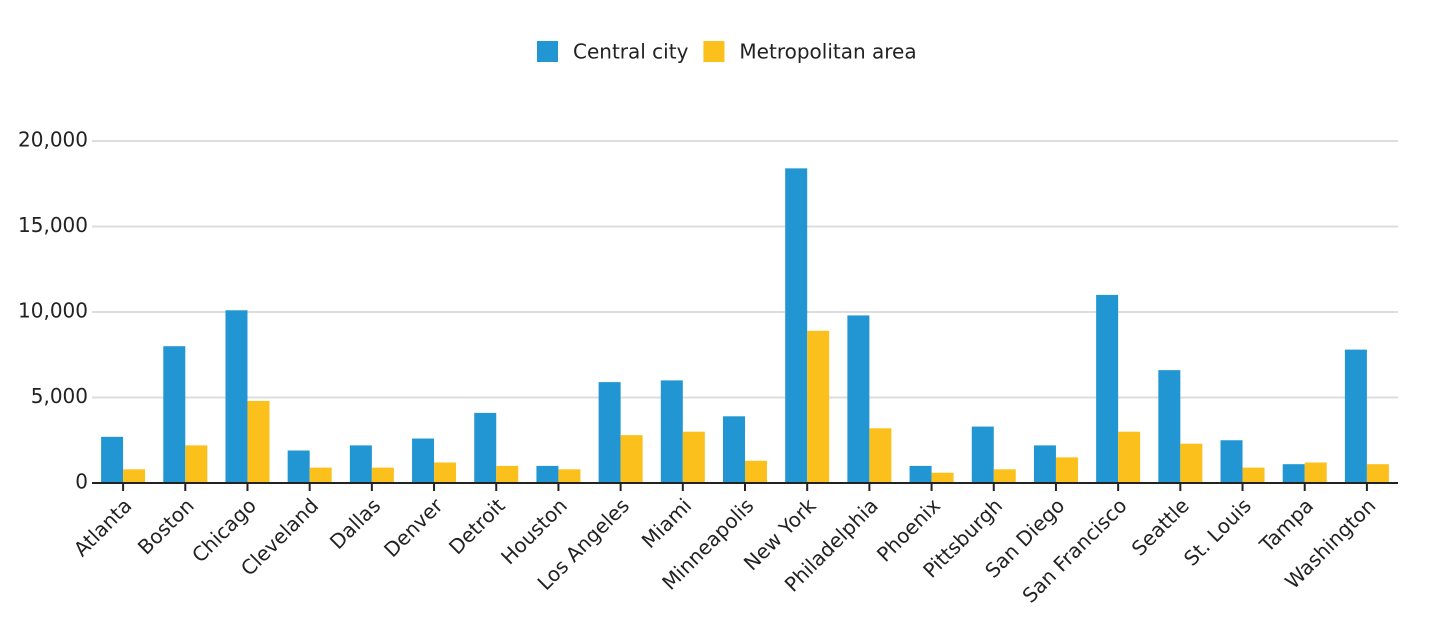  I want to click on y-tick-label: 0, so click(81, 482).